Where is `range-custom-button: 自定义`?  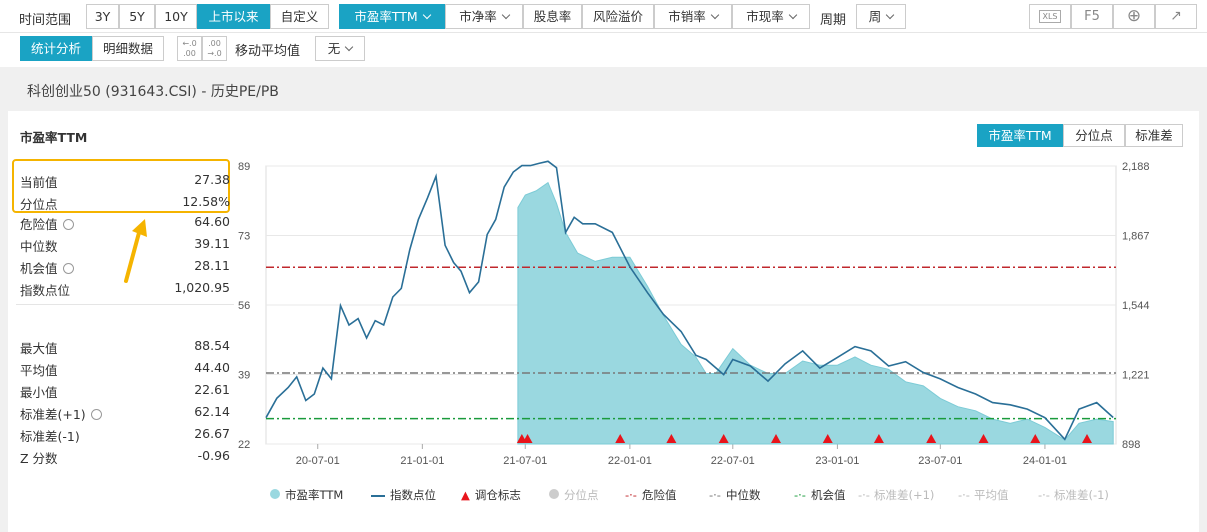 range-custom-button: 自定义 is located at coordinates (299, 16).